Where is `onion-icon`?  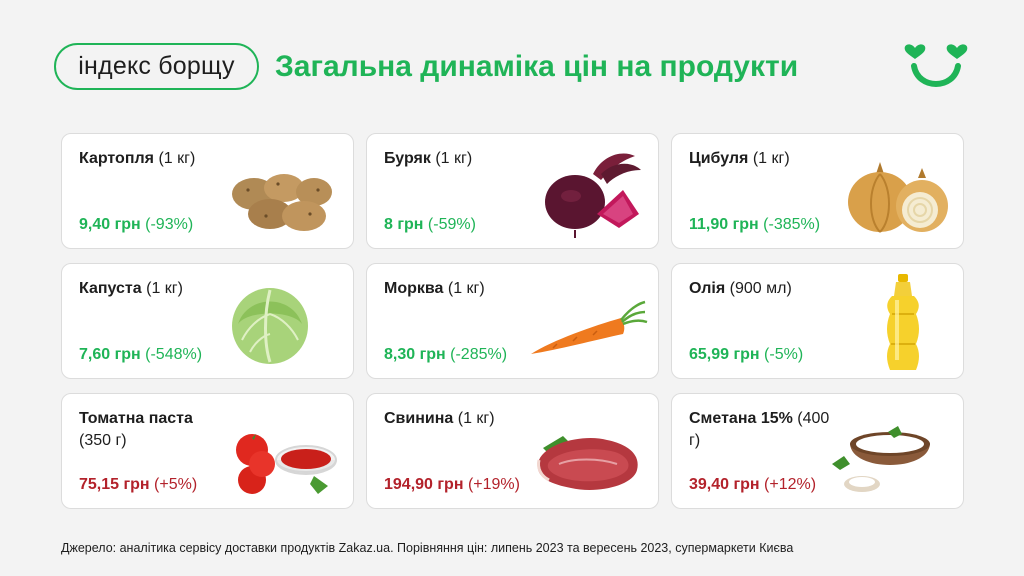 onion-icon is located at coordinates (898, 197).